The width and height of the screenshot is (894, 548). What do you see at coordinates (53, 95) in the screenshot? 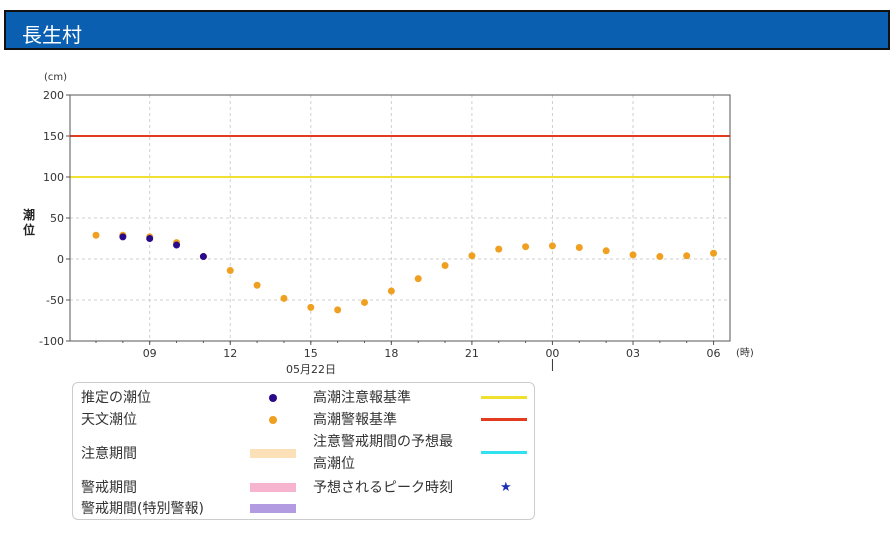
I see `y-tick-label: 200` at bounding box center [53, 95].